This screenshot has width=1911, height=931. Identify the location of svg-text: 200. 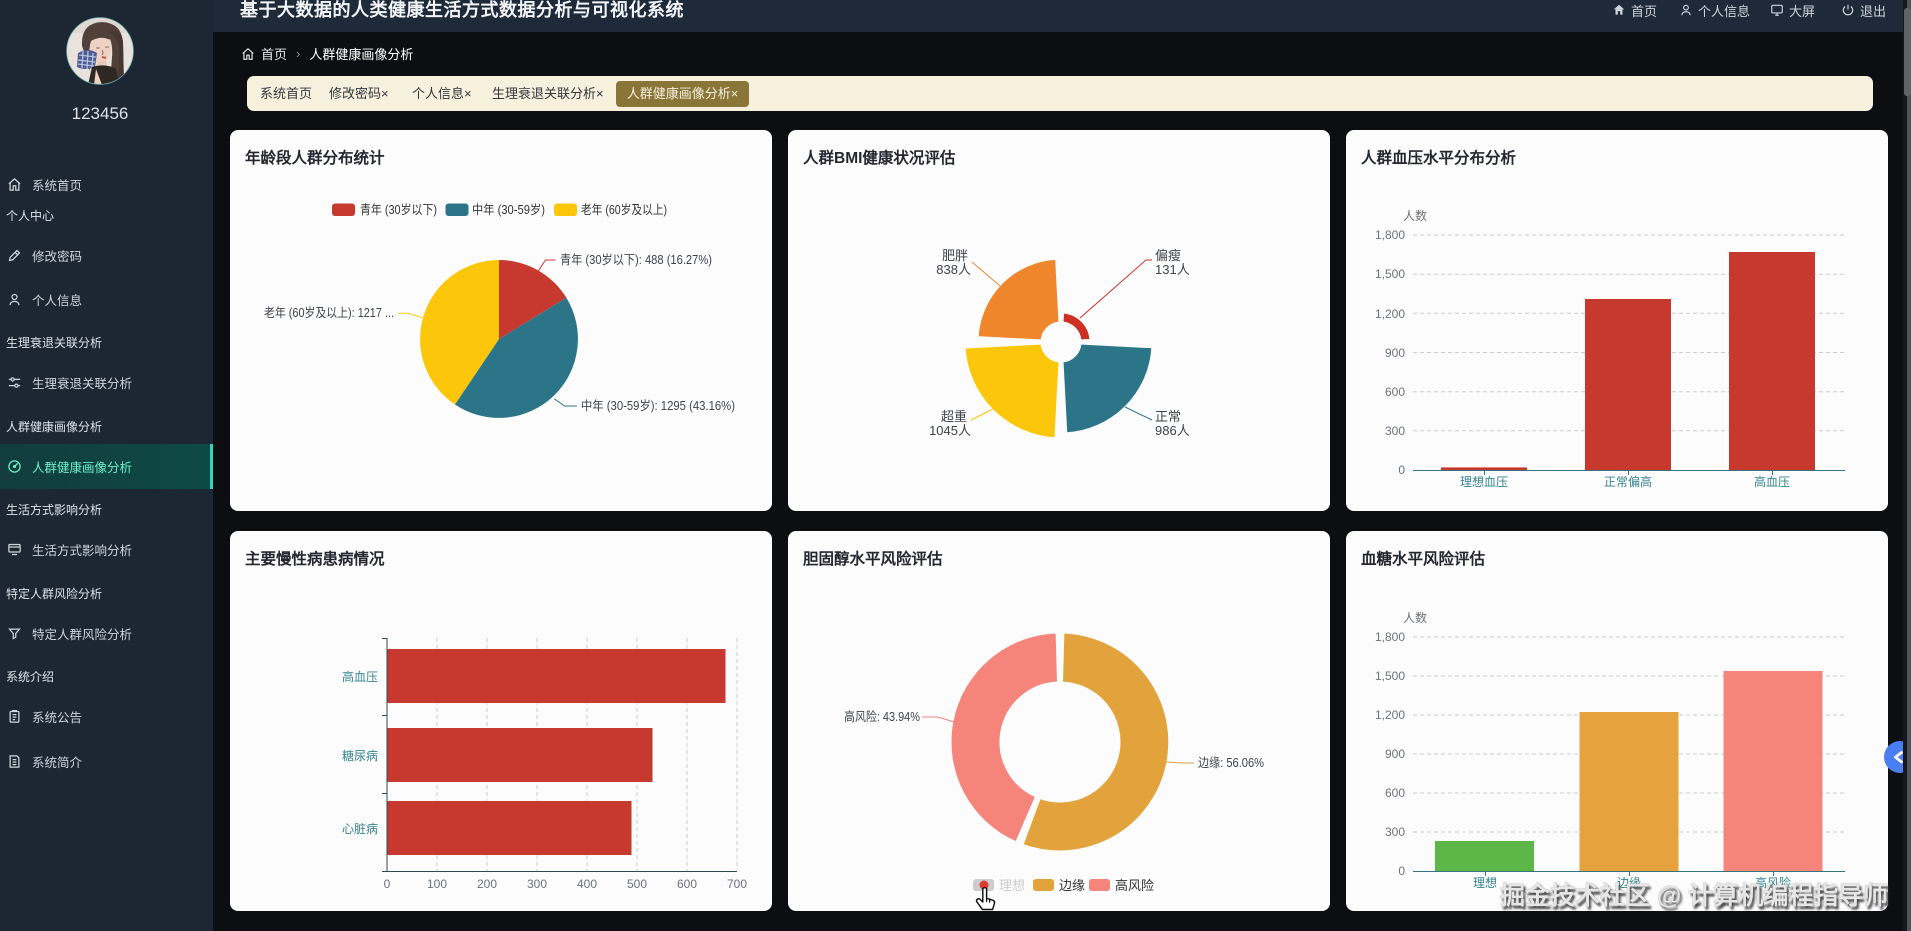
(487, 884).